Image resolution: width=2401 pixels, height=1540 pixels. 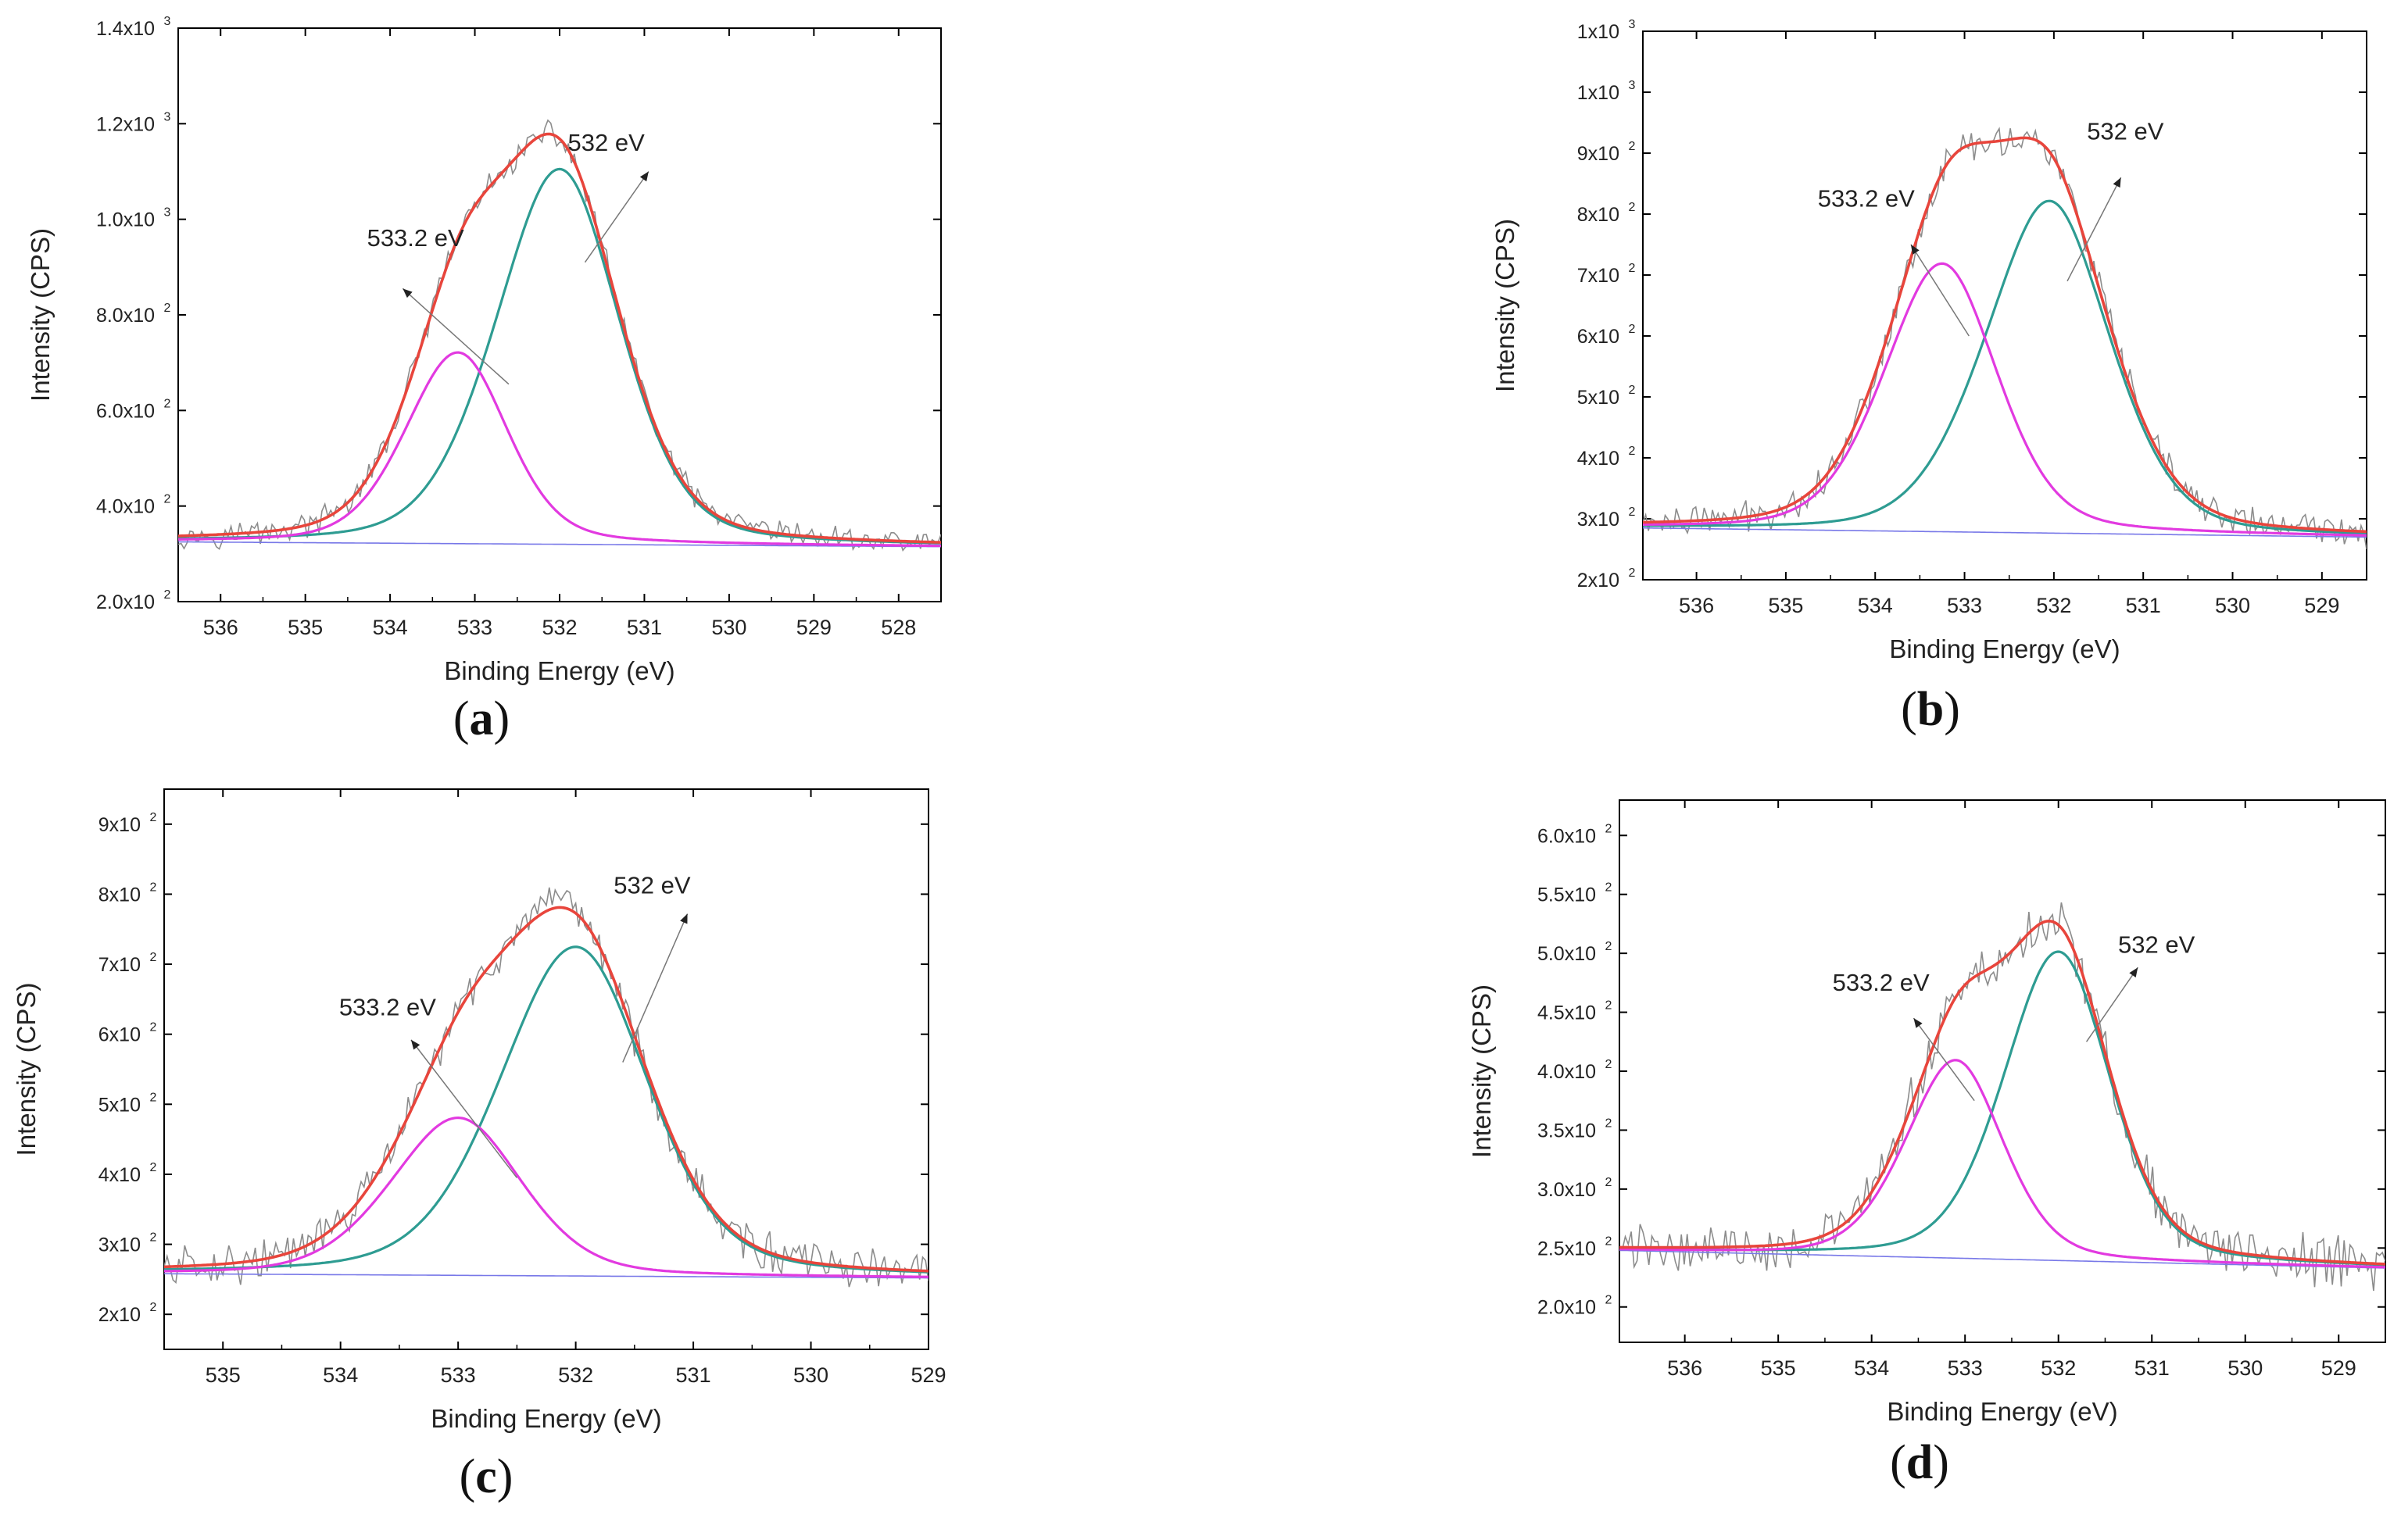 What do you see at coordinates (126, 29) in the screenshot?
I see `y-tick-label: 1.4x10` at bounding box center [126, 29].